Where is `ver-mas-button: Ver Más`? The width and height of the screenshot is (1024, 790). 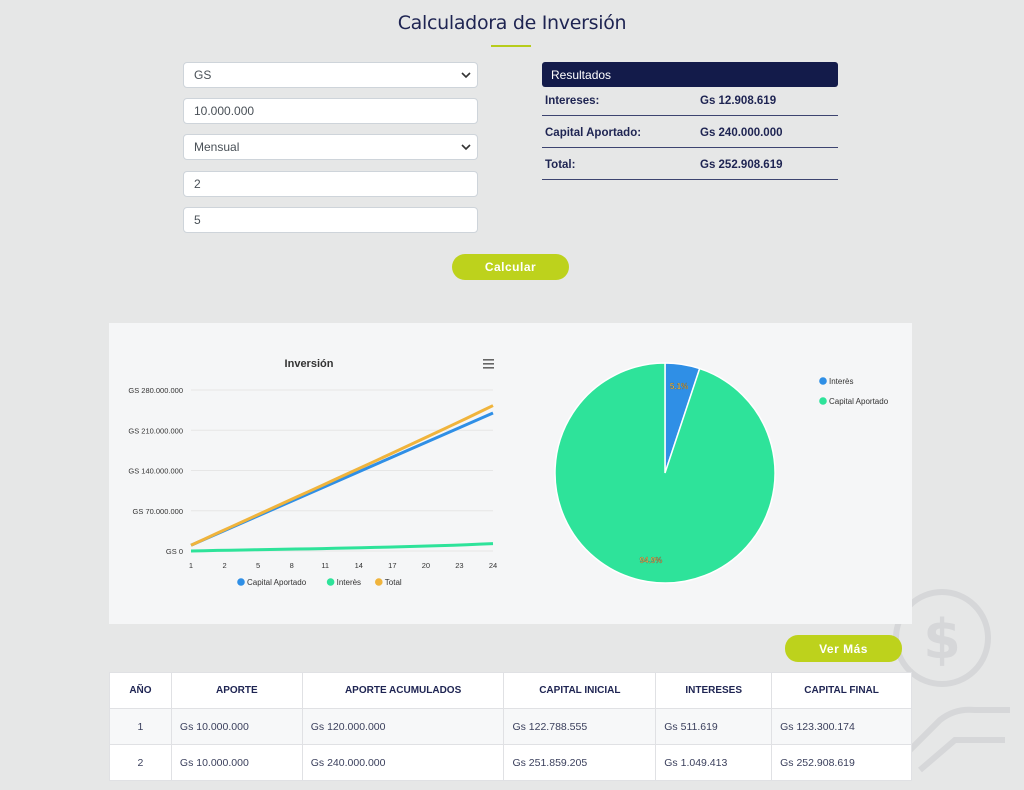 ver-mas-button: Ver Más is located at coordinates (843, 648).